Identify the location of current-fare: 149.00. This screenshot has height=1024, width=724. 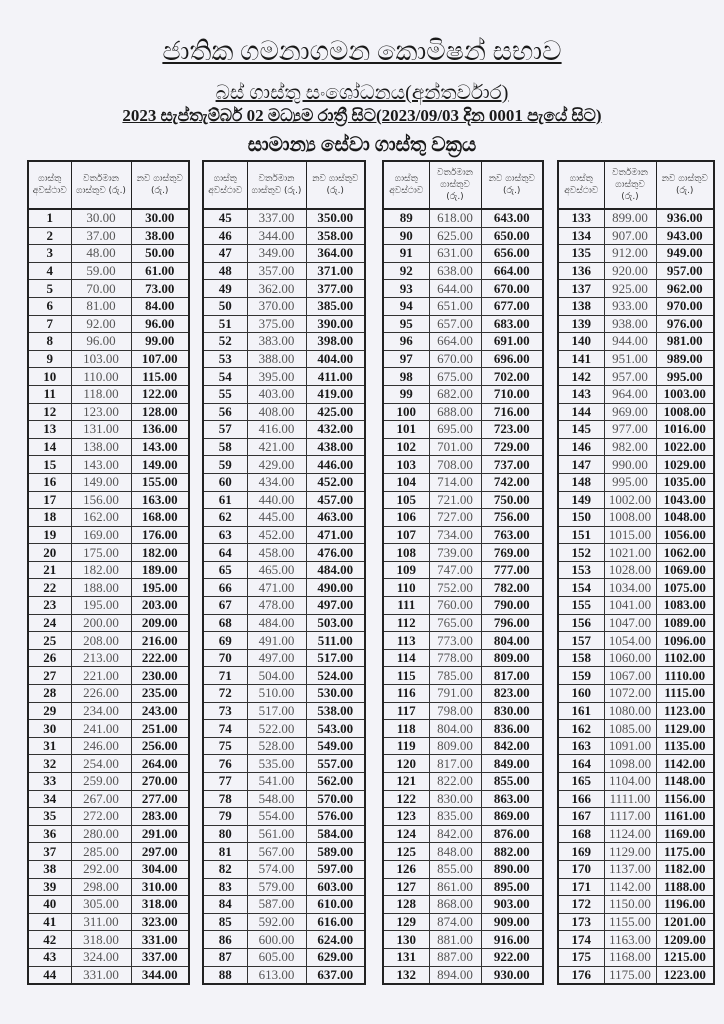
(101, 482).